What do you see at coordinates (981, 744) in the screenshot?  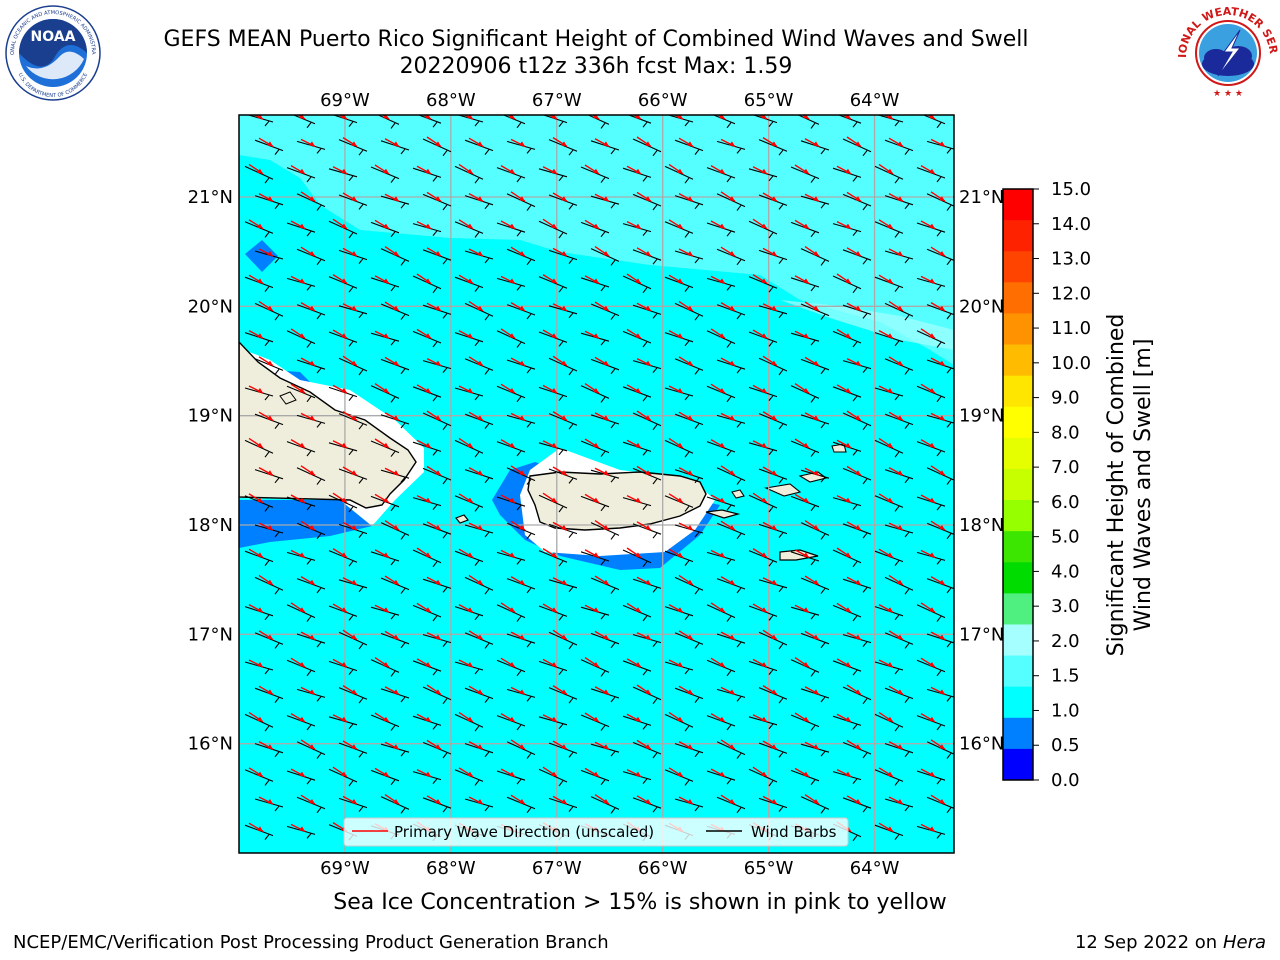 I see `lat-label-right: 16°N` at bounding box center [981, 744].